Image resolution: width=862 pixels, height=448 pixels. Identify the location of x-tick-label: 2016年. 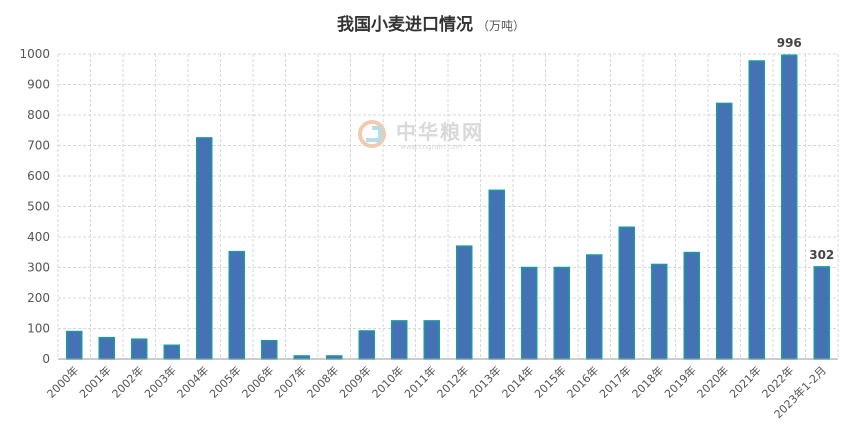
(582, 381).